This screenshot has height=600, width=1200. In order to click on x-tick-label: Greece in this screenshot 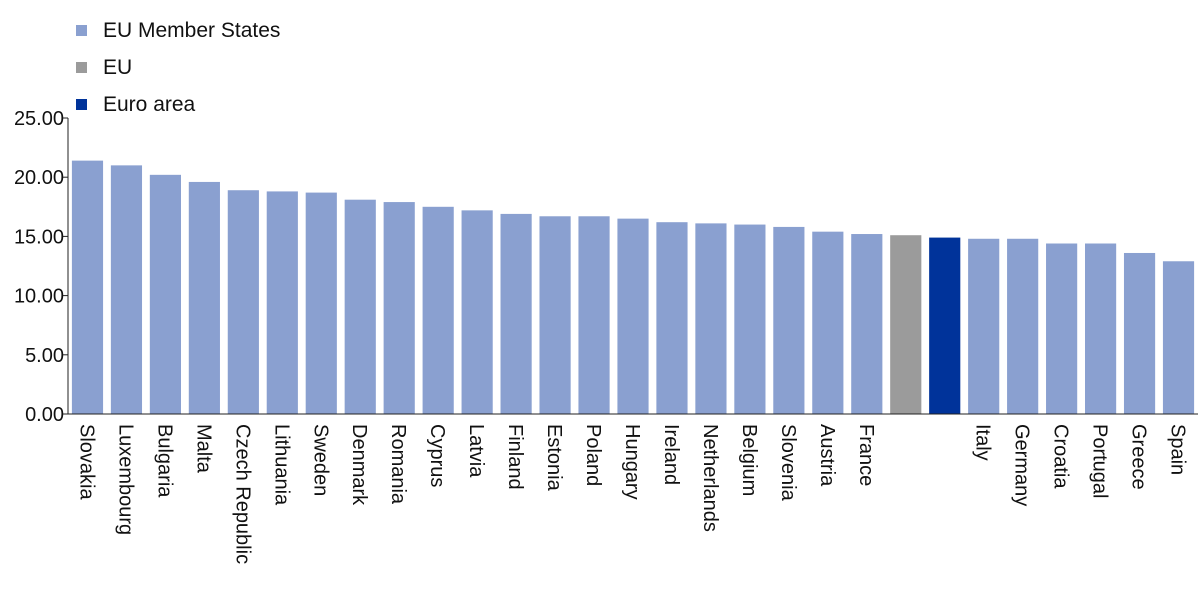, I will do `click(1139, 457)`.